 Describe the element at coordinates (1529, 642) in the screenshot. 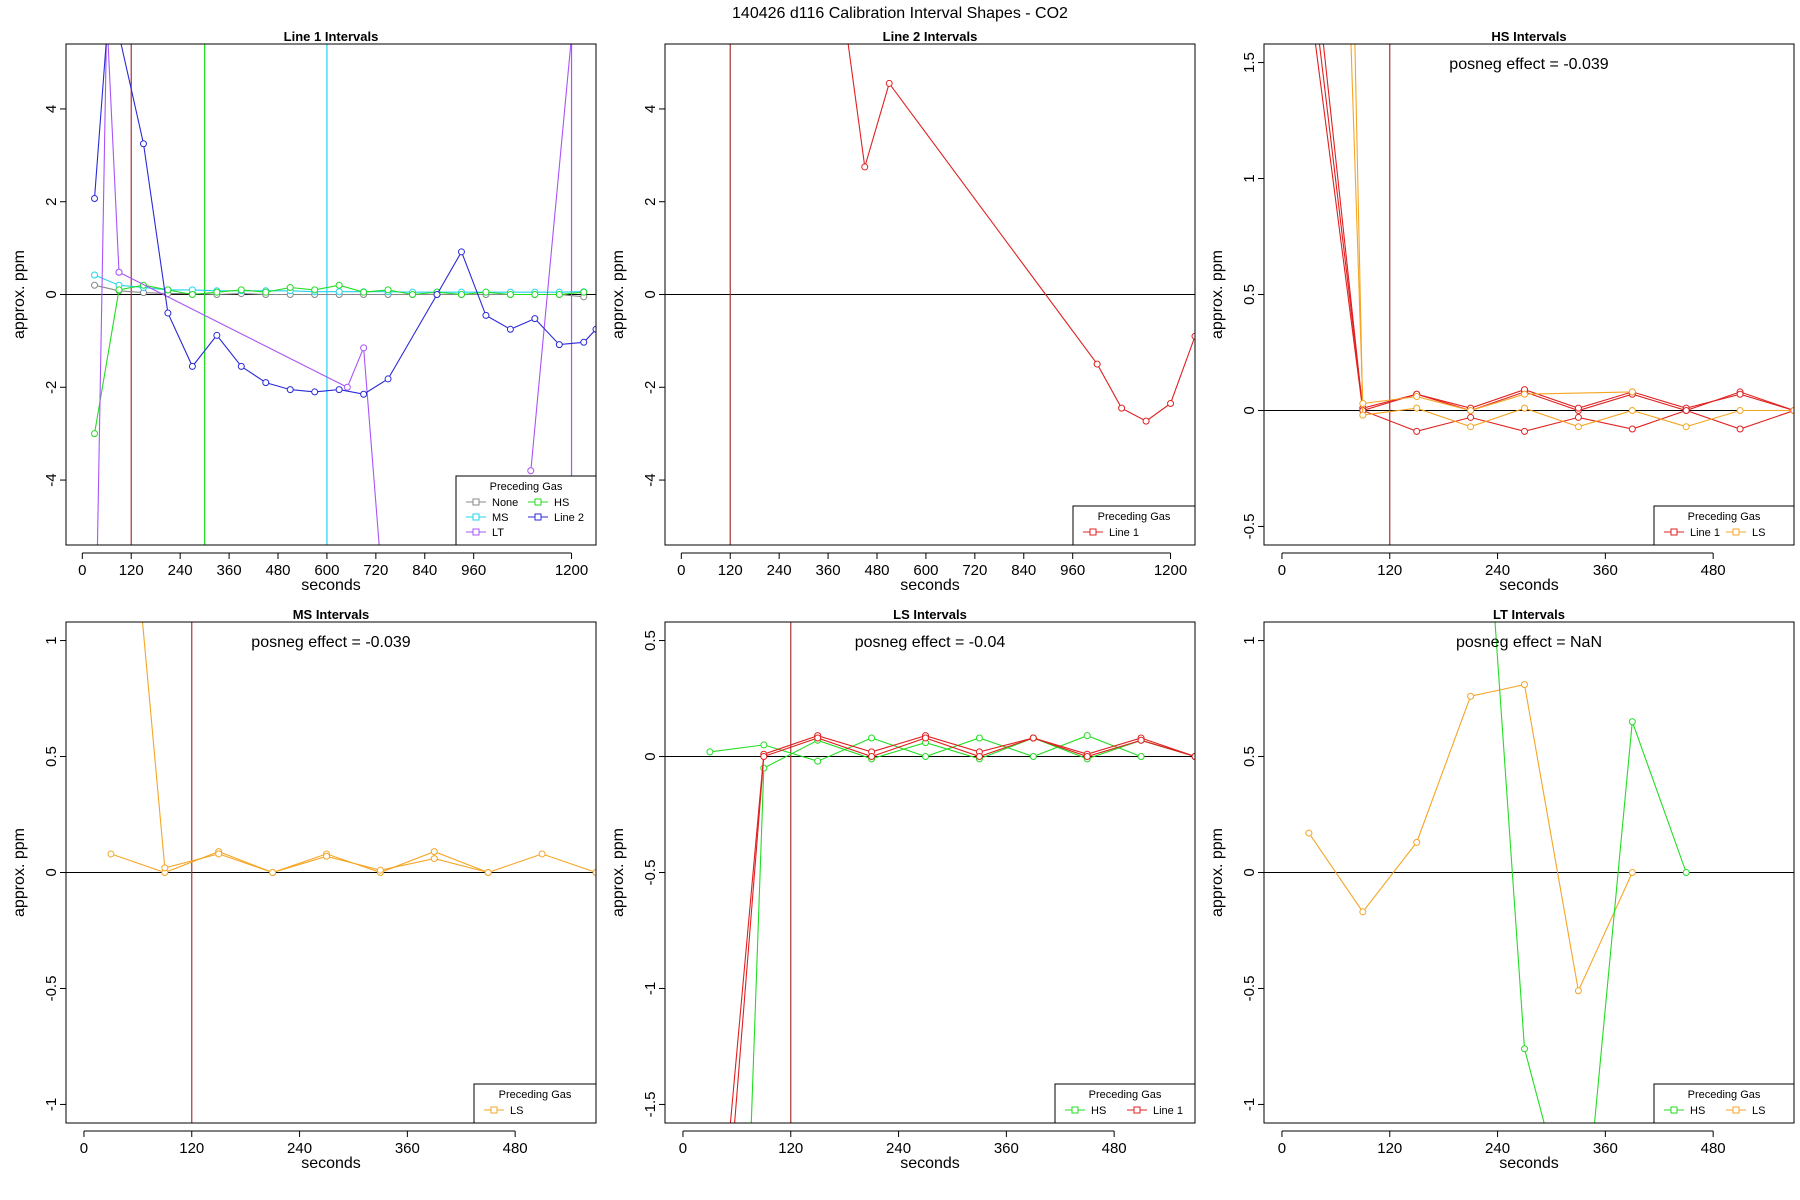

I see `posneg-annotation: posneg effect = NaN` at that location.